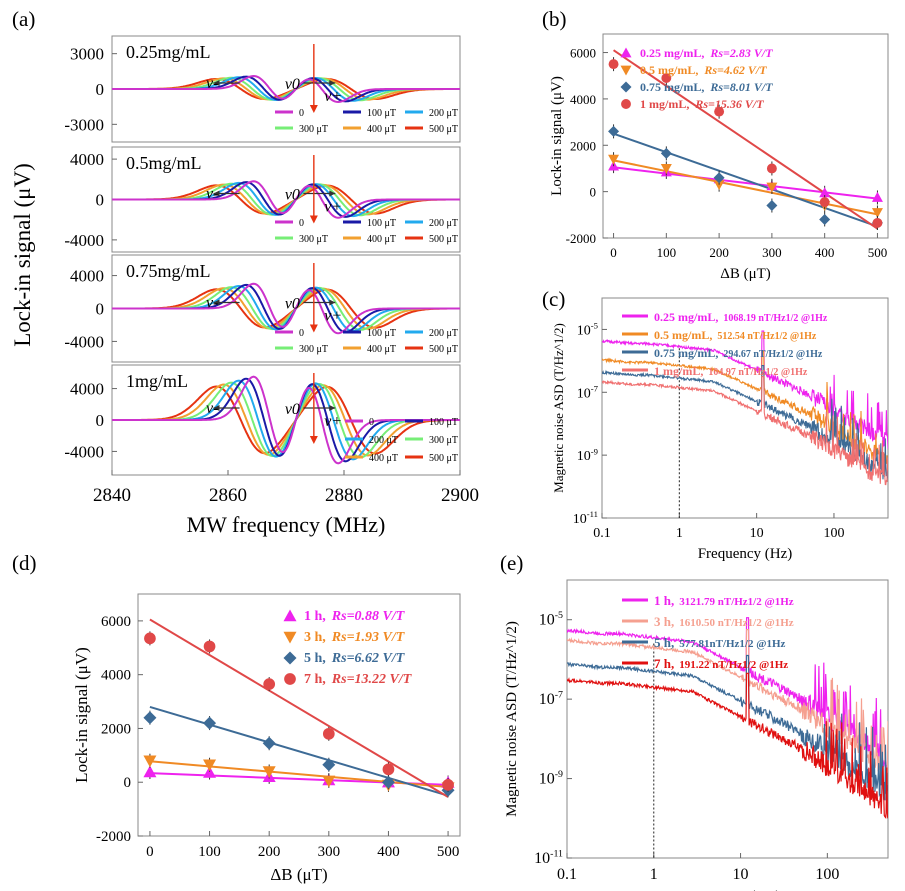  I want to click on legend-note: 1610.50 nT/Hz1/2 @1Hz, so click(736, 623).